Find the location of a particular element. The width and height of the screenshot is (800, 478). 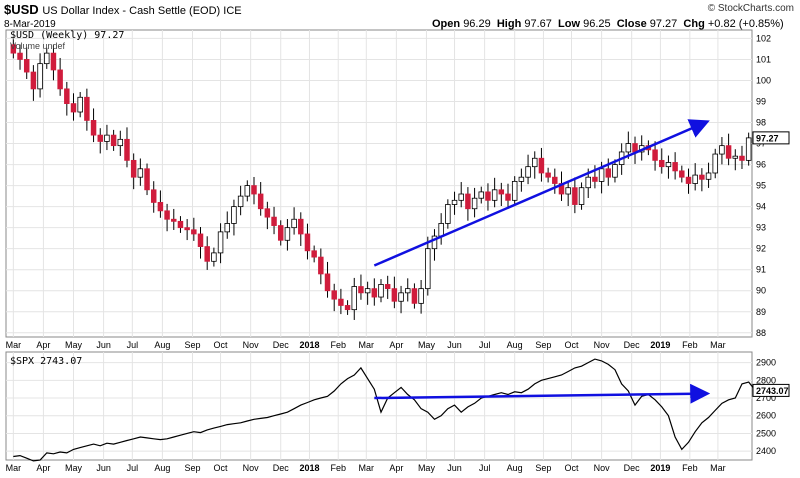

upper-x-tick-label: Mar is located at coordinates (718, 345).